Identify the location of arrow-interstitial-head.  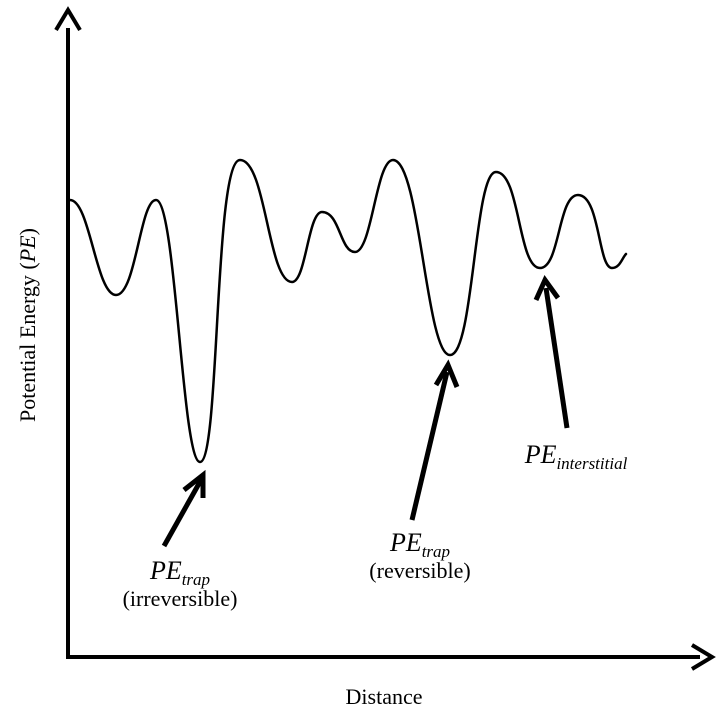
(547, 288).